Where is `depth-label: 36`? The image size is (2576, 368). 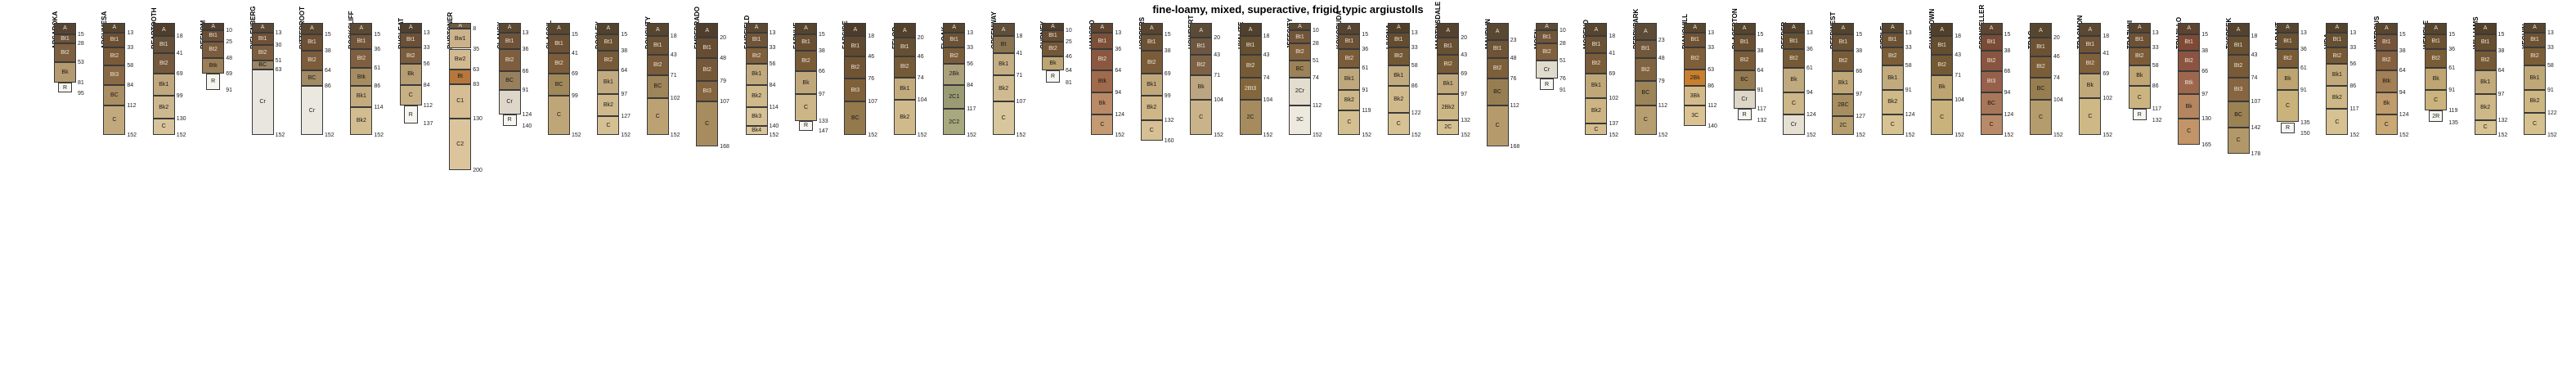
depth-label: 36 is located at coordinates (1118, 50).